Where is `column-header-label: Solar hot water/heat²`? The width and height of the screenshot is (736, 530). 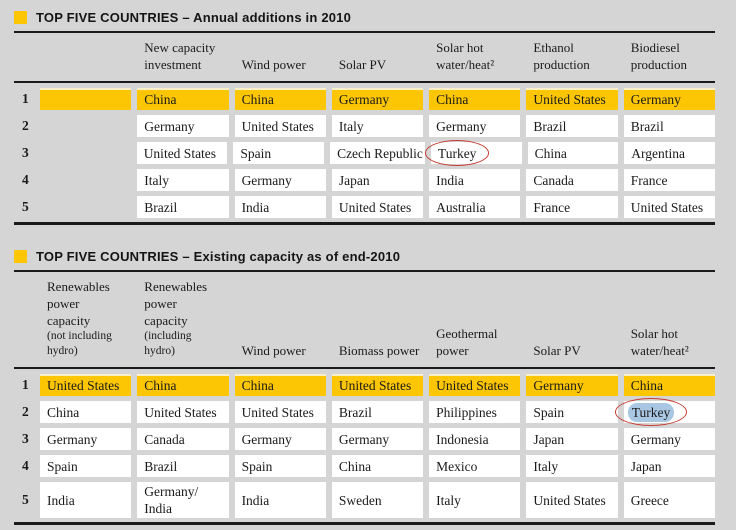
column-header-label: Solar hot water/heat² is located at coordinates (465, 56).